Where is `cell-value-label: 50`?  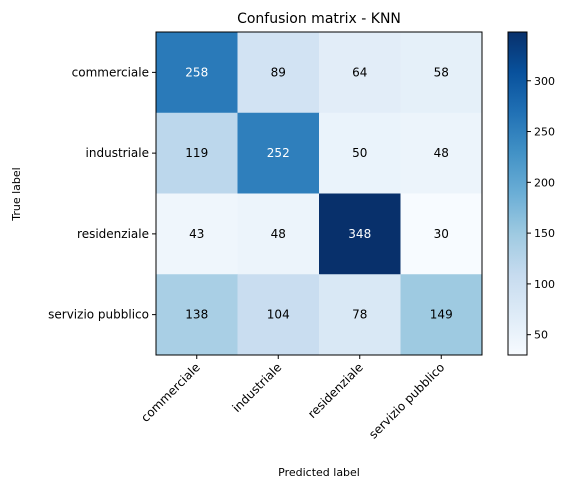 cell-value-label: 50 is located at coordinates (359, 153).